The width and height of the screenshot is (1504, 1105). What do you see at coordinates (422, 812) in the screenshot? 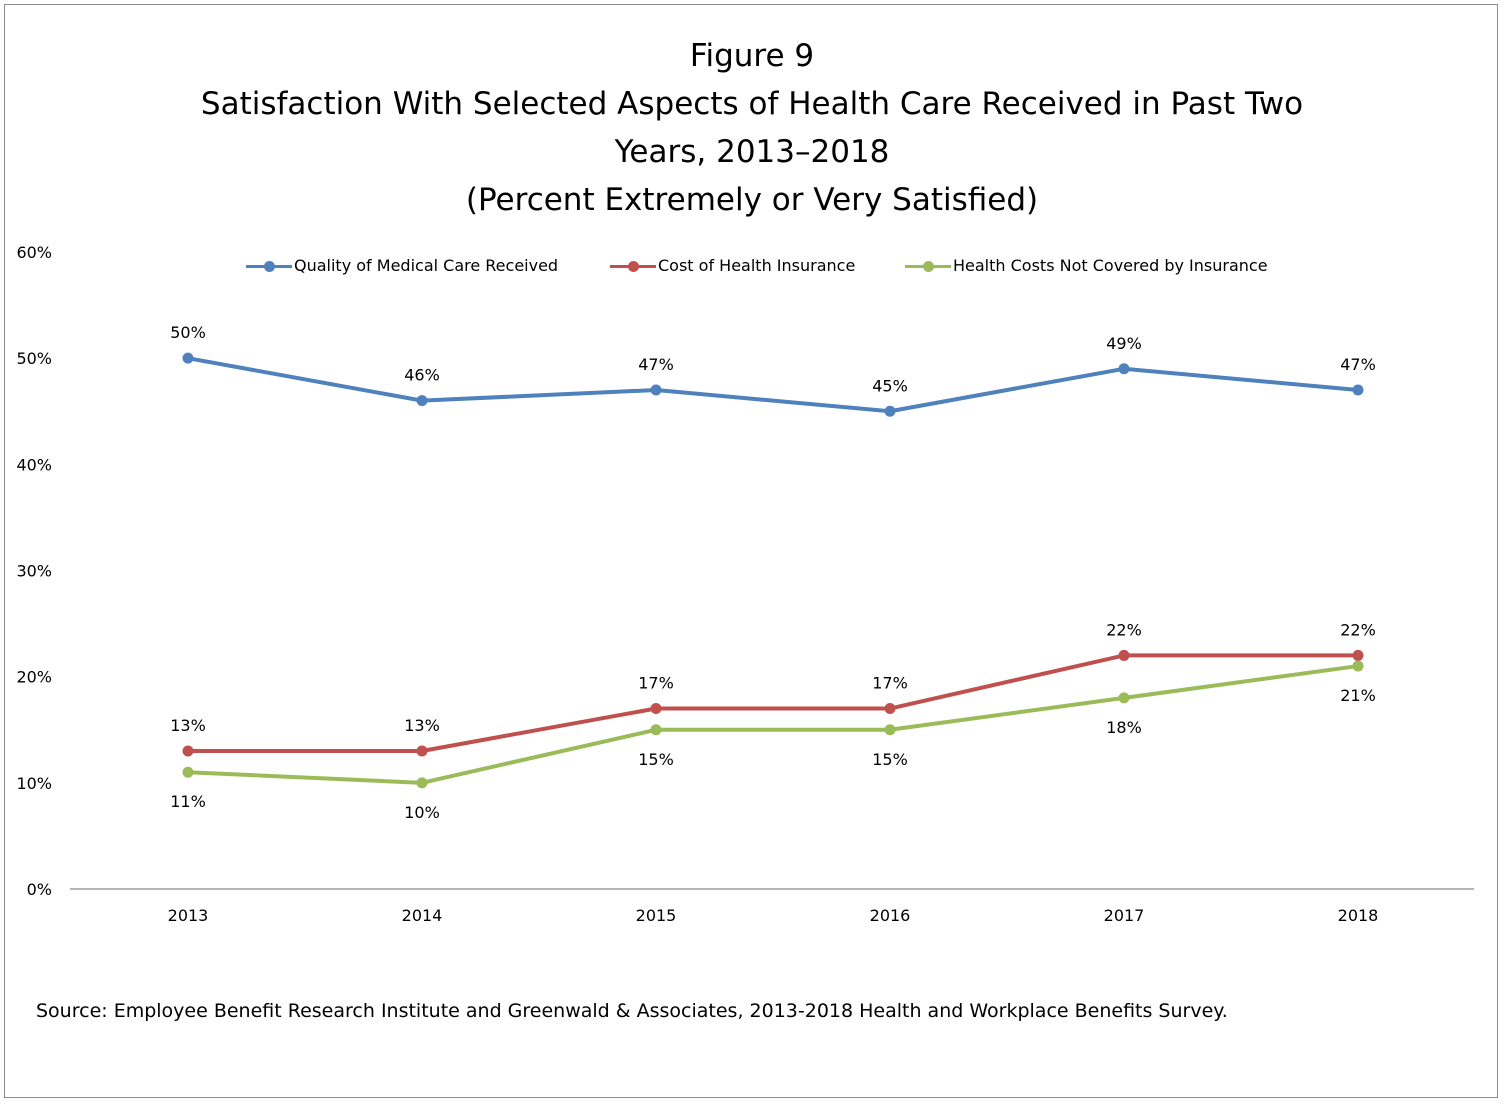
I see `data-label-series-3: 10%` at bounding box center [422, 812].